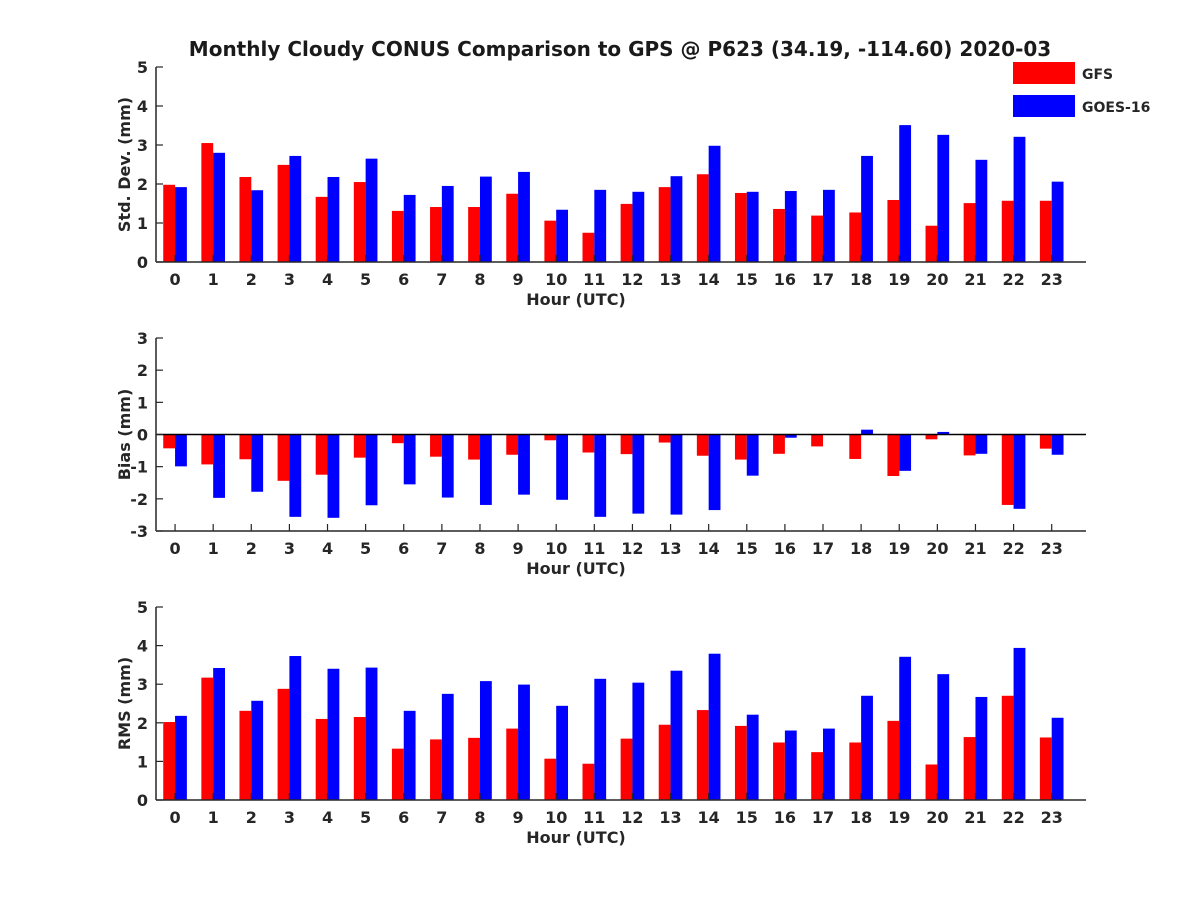  I want to click on std-dev-xtick-label: 0, so click(174, 279).